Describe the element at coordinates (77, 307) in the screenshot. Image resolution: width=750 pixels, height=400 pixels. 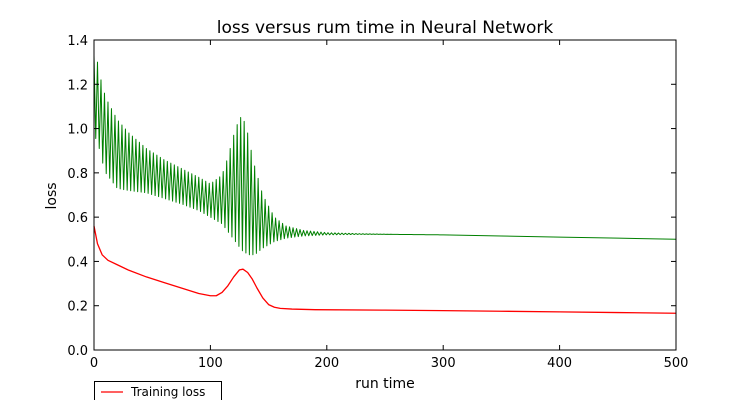
I see `y-tick-label: 0.2` at that location.